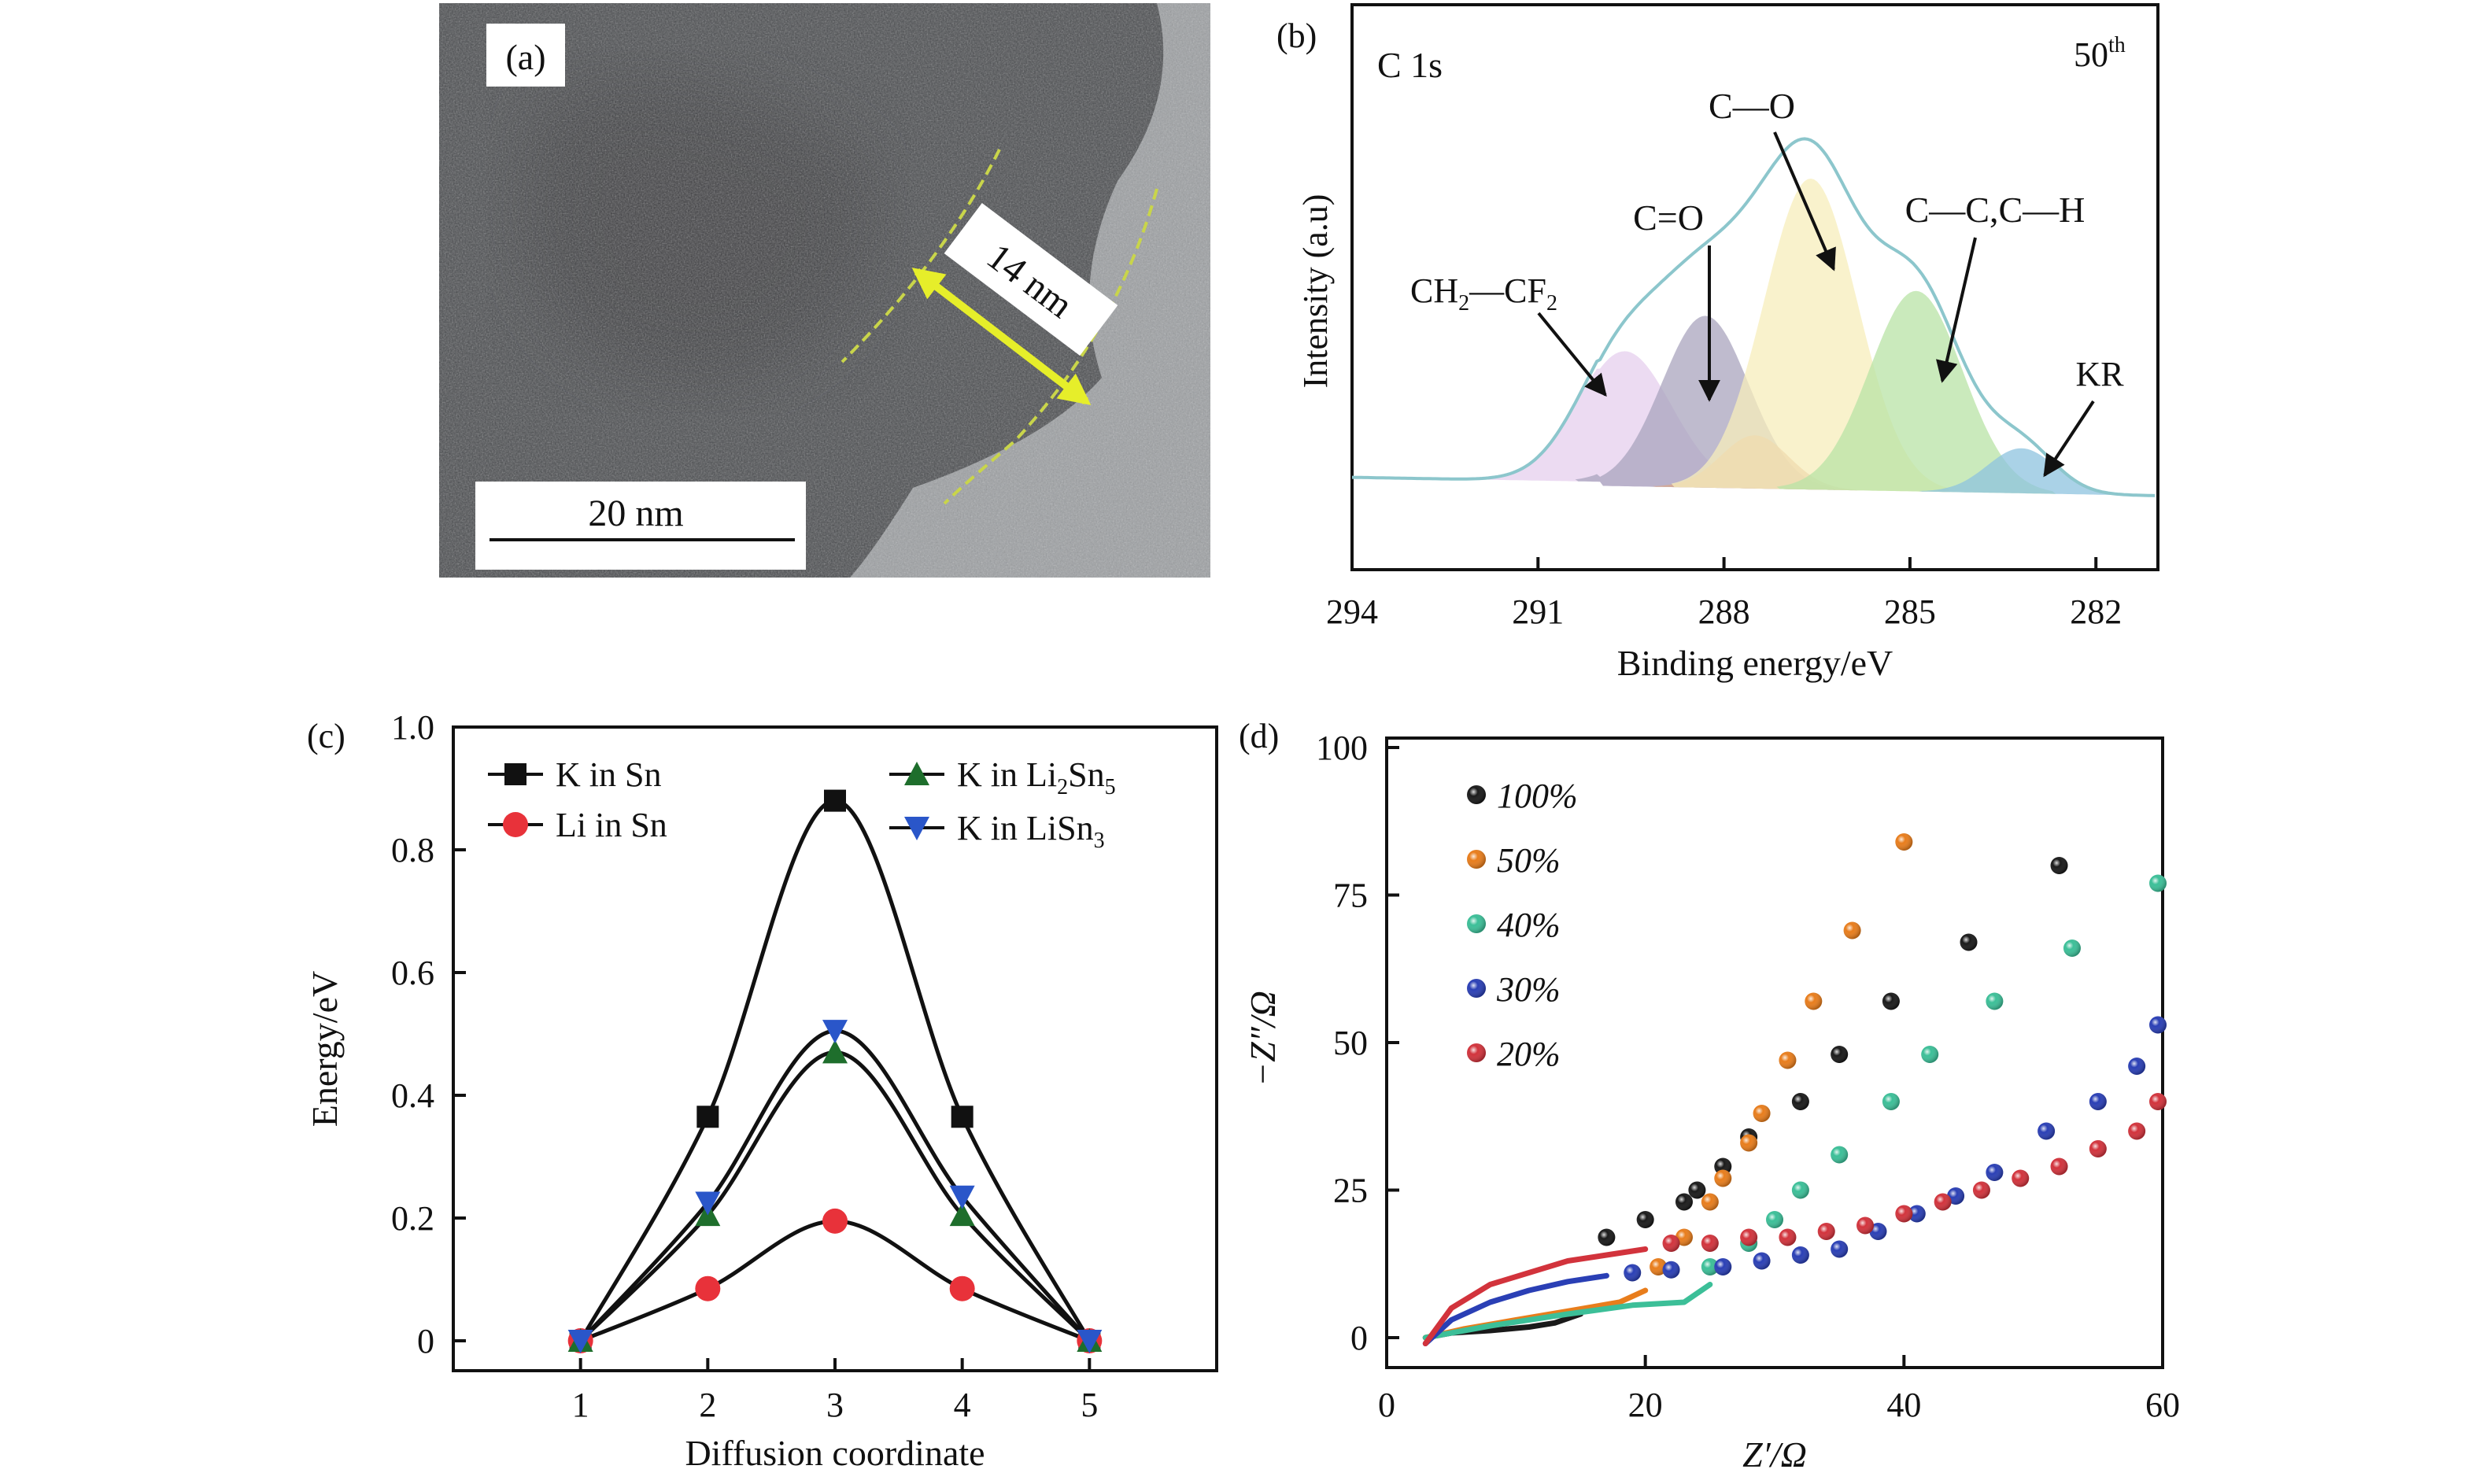 This screenshot has height=1484, width=2479. Describe the element at coordinates (2099, 374) in the screenshot. I see `peak-label-kr: KR` at that location.